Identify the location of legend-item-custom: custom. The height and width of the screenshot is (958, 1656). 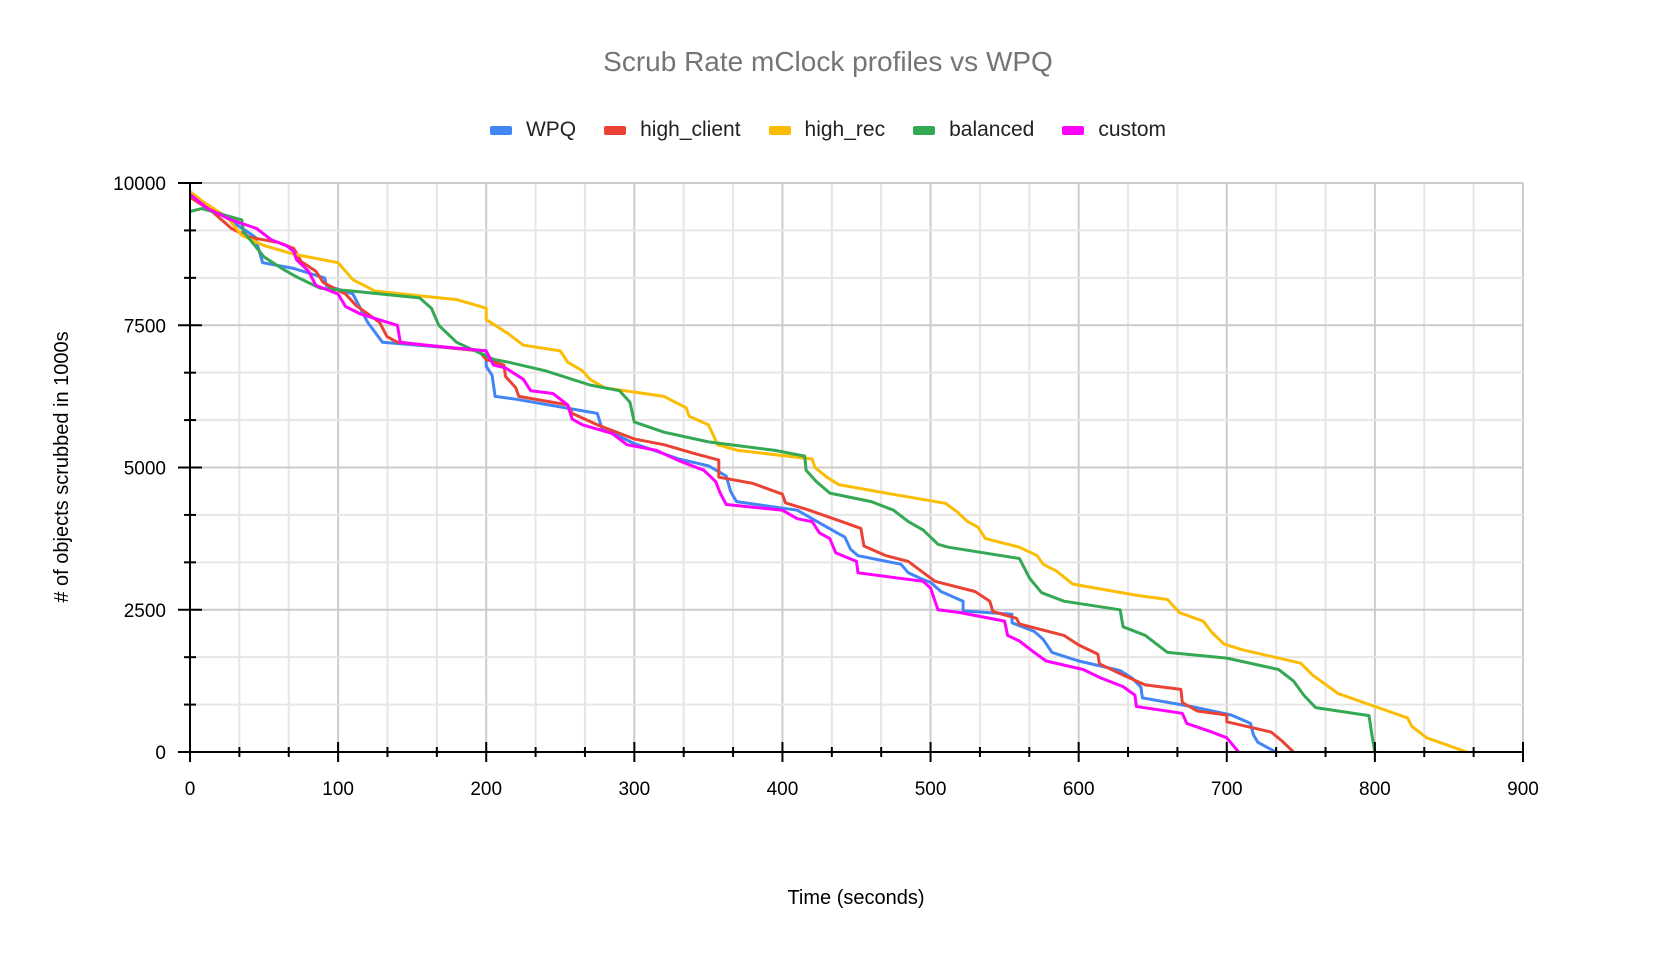
(1114, 130).